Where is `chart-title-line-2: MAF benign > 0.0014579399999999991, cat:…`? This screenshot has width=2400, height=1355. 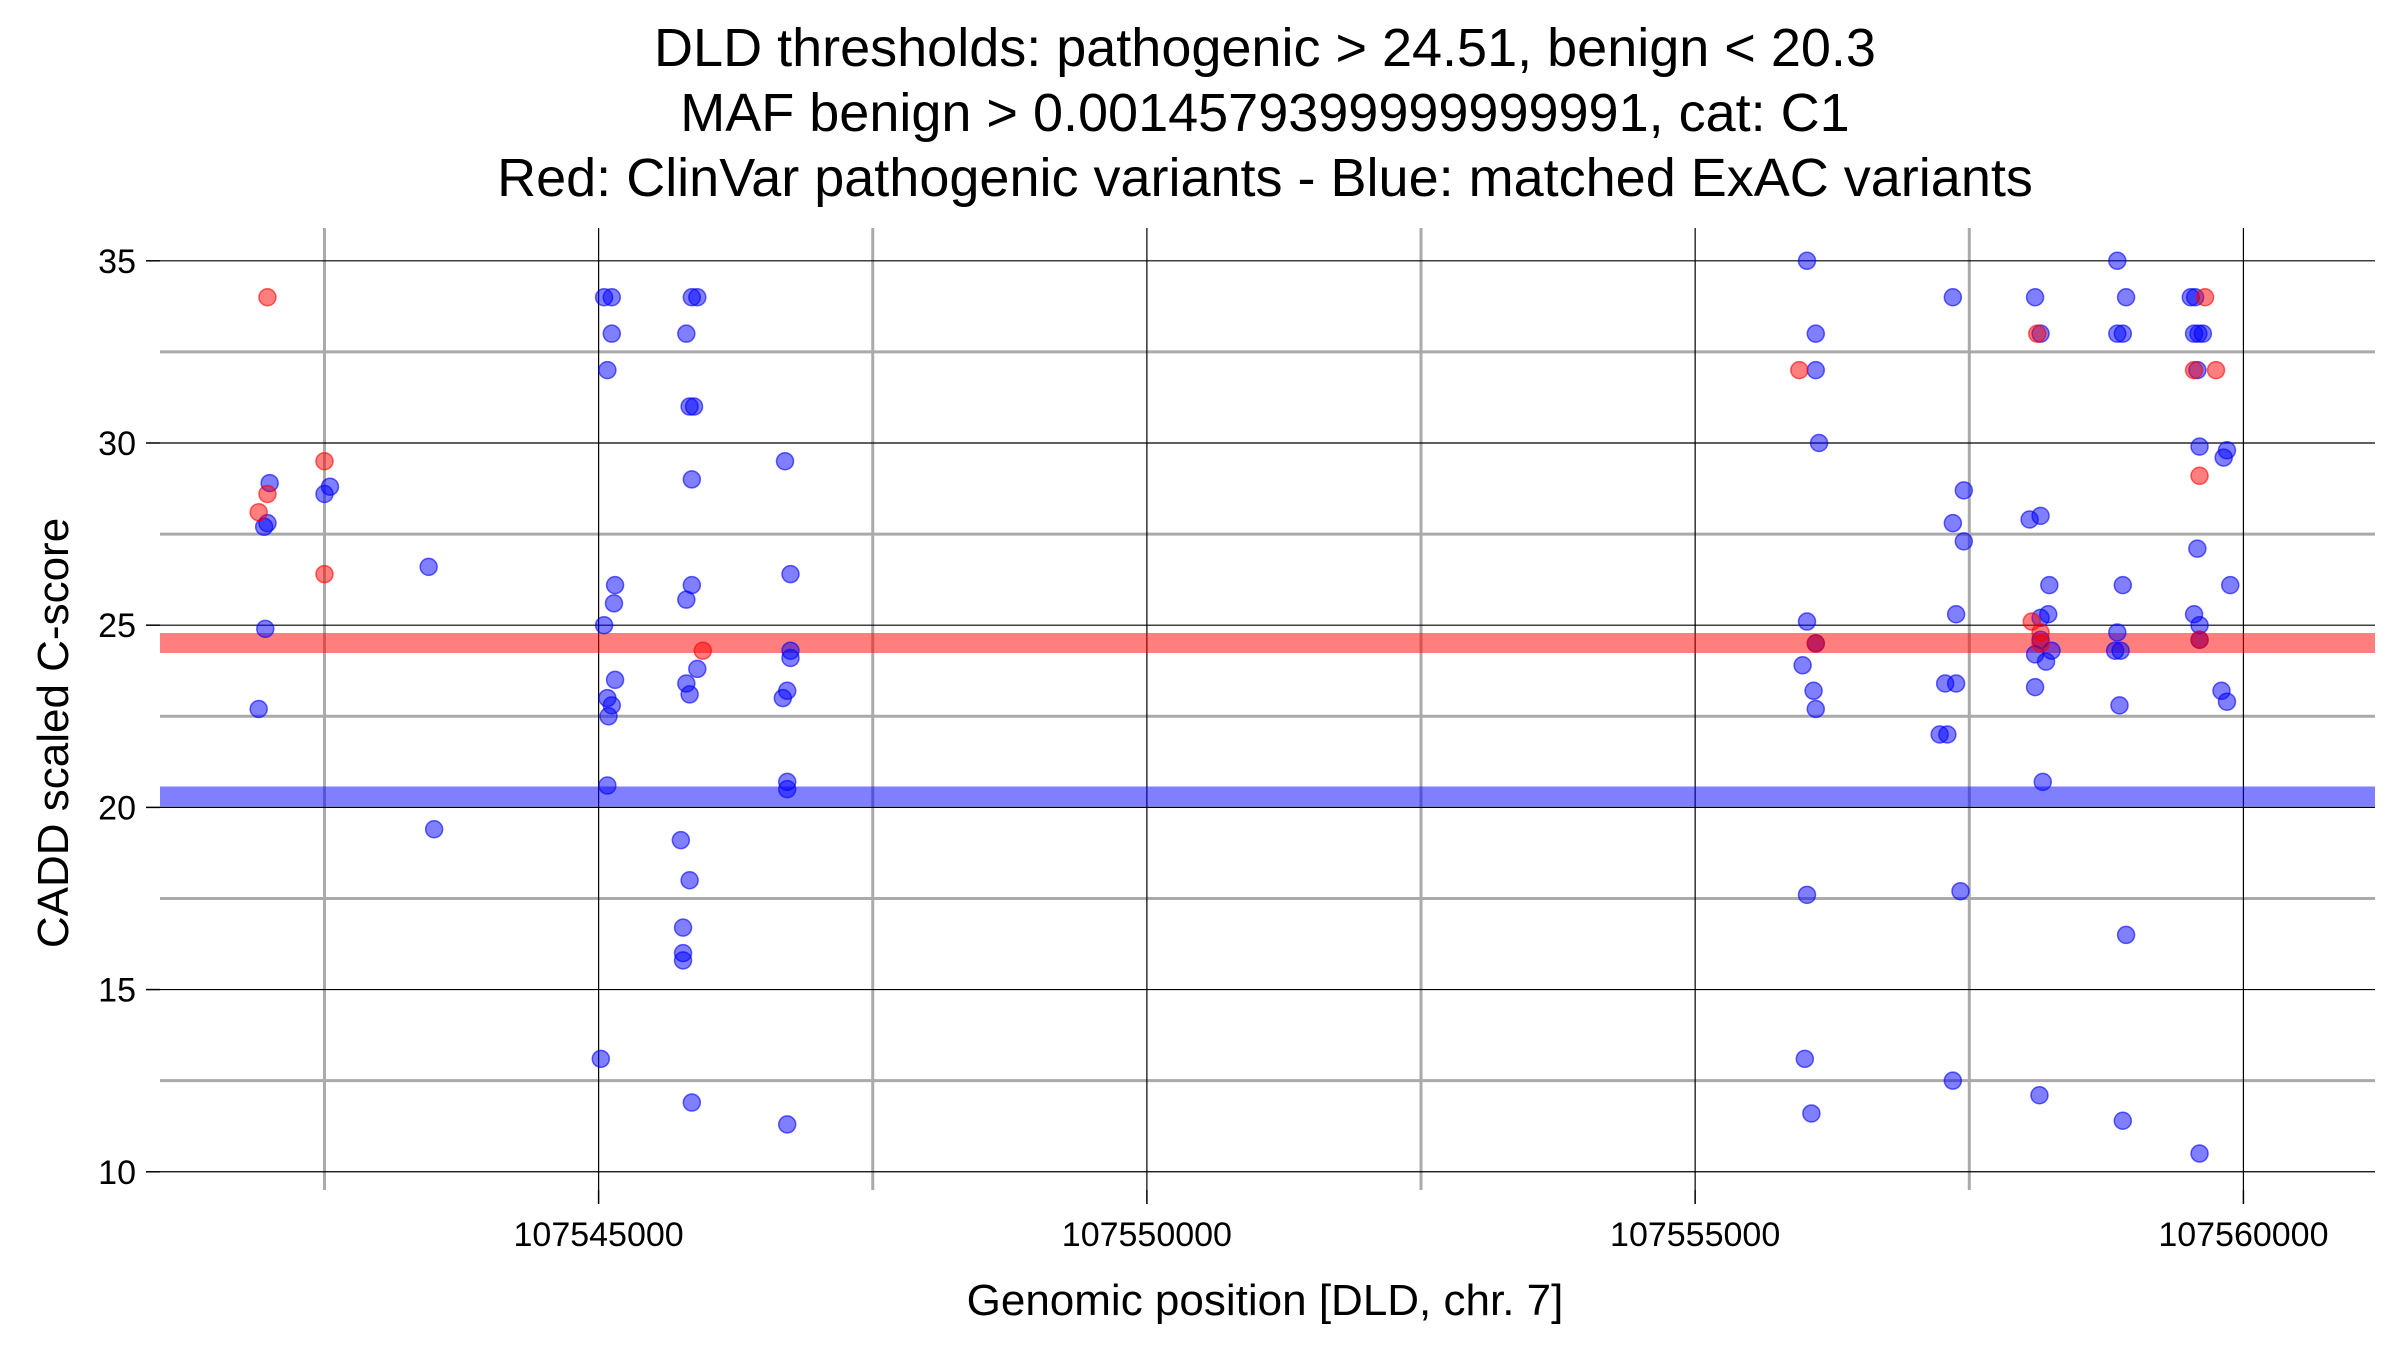 chart-title-line-2: MAF benign > 0.0014579399999999991, cat:… is located at coordinates (1264, 113).